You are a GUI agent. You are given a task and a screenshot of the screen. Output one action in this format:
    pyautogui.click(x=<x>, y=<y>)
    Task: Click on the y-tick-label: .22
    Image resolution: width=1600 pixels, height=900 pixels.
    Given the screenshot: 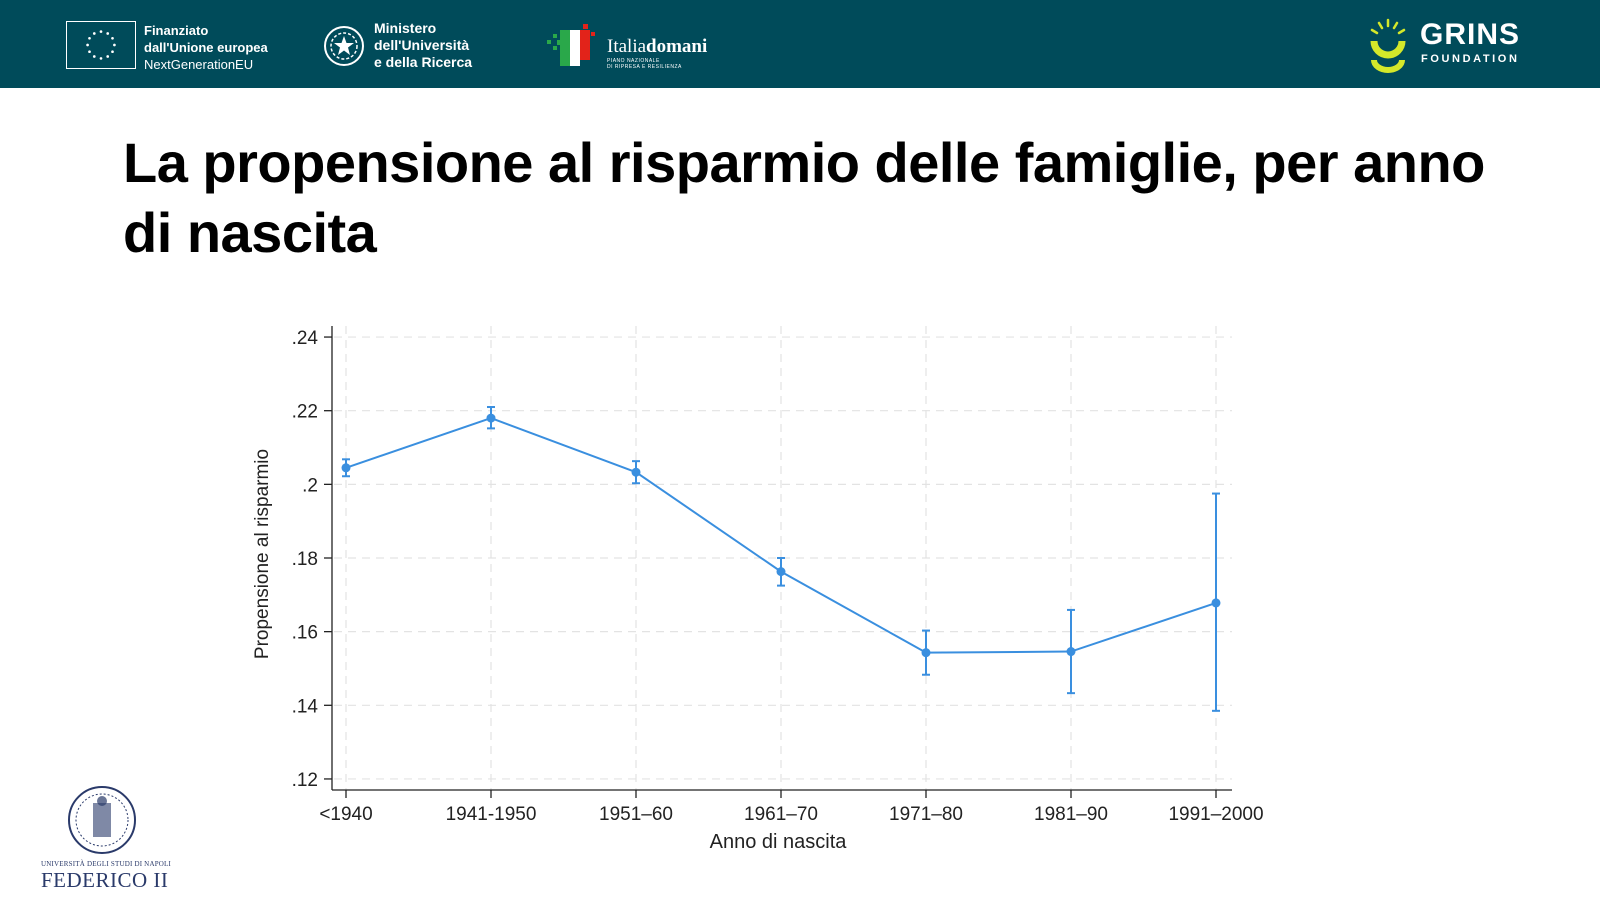 What is the action you would take?
    pyautogui.click(x=305, y=412)
    